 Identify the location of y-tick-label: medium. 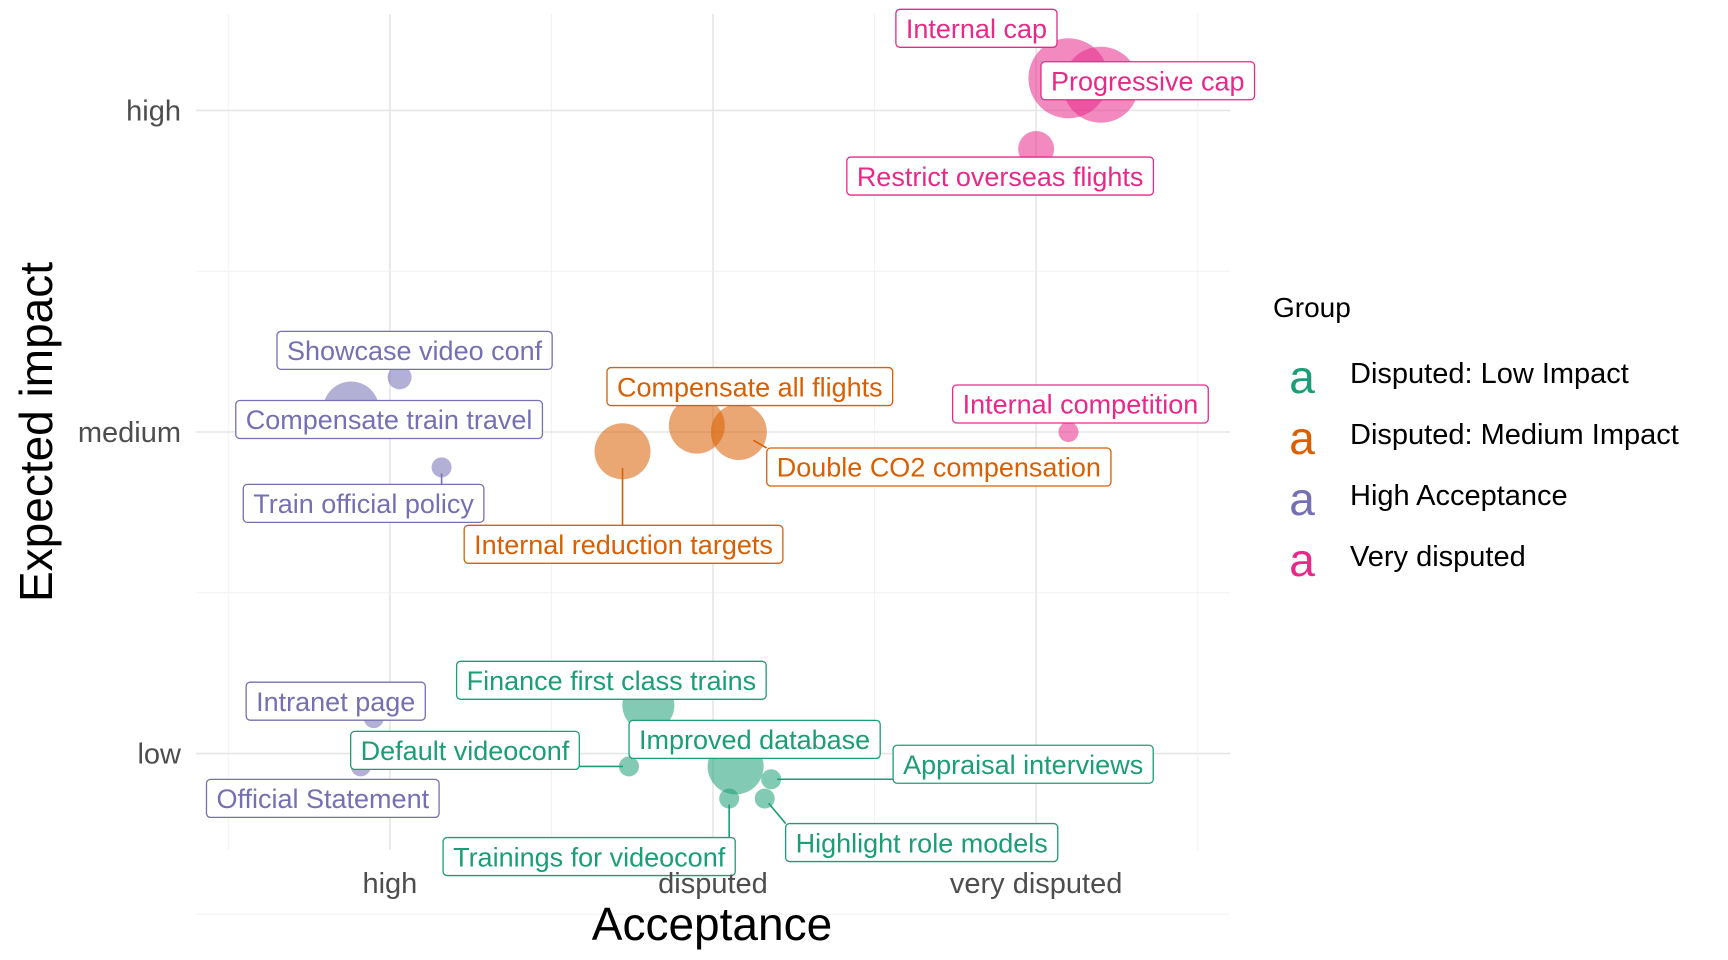
(129, 433).